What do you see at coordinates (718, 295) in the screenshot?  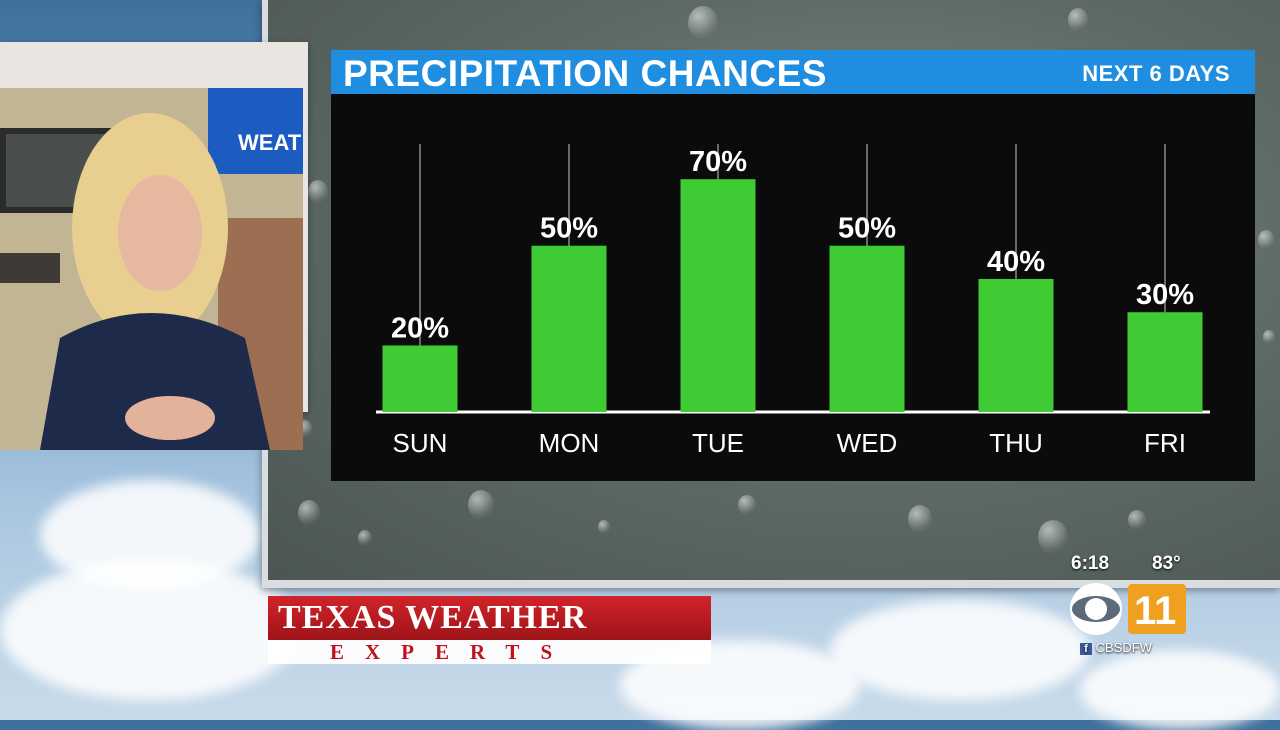 I see `bar-tue` at bounding box center [718, 295].